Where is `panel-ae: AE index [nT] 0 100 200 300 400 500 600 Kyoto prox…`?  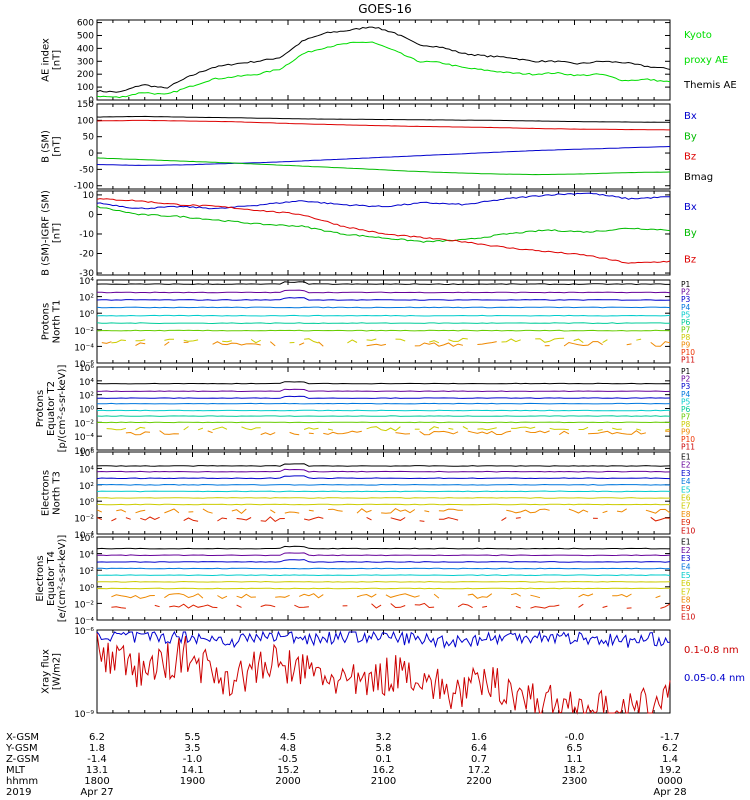
panel-ae: AE index [nT] 0 100 200 300 400 500 600 Kyoto prox… is located at coordinates (389, 62).